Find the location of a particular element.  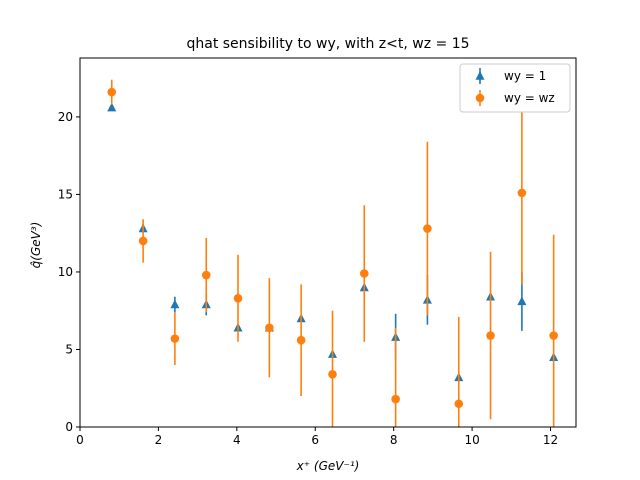

y-axis: 0 5 10 15 20 is located at coordinates (69, 272).